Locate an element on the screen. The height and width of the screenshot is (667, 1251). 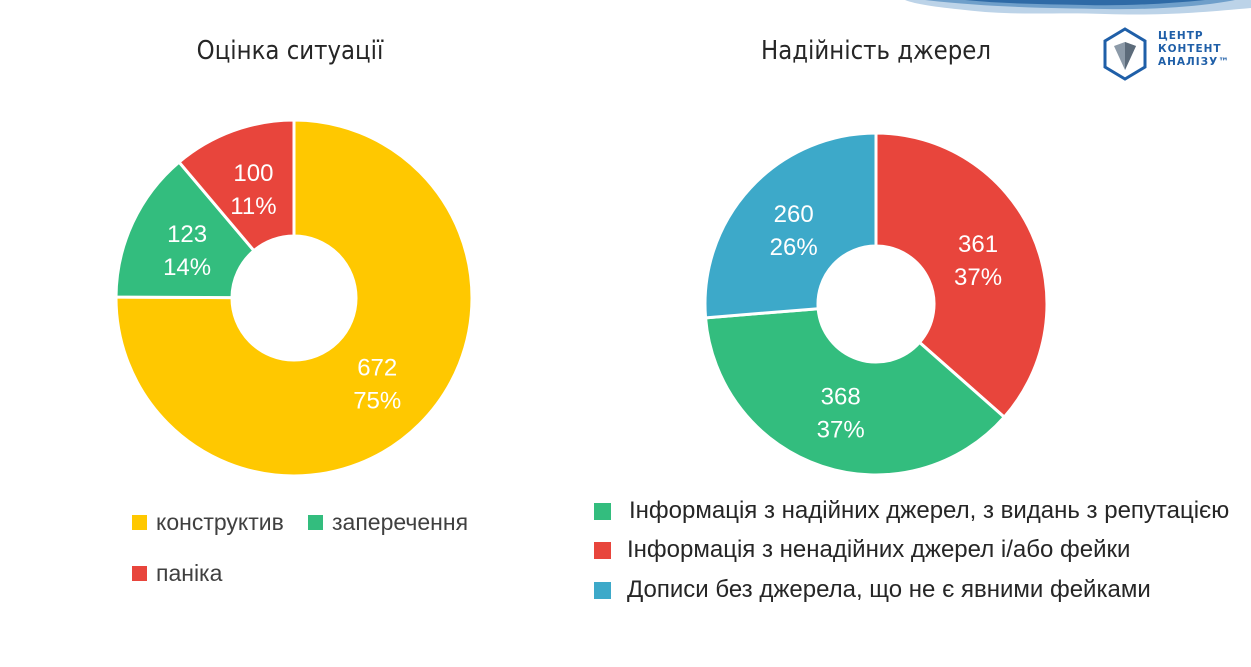
data-label-value: 672 is located at coordinates (377, 368).